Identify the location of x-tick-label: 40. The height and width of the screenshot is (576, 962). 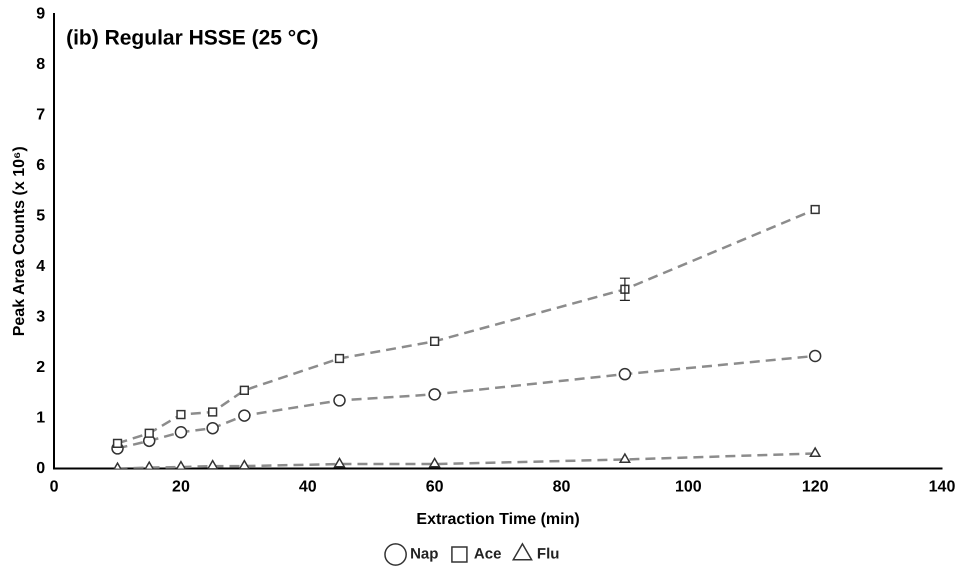
(307, 487).